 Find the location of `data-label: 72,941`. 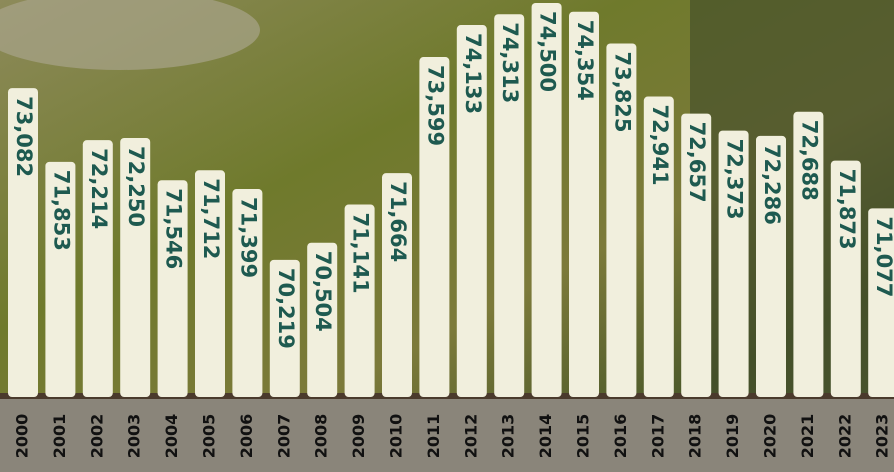

data-label: 72,941 is located at coordinates (660, 145).